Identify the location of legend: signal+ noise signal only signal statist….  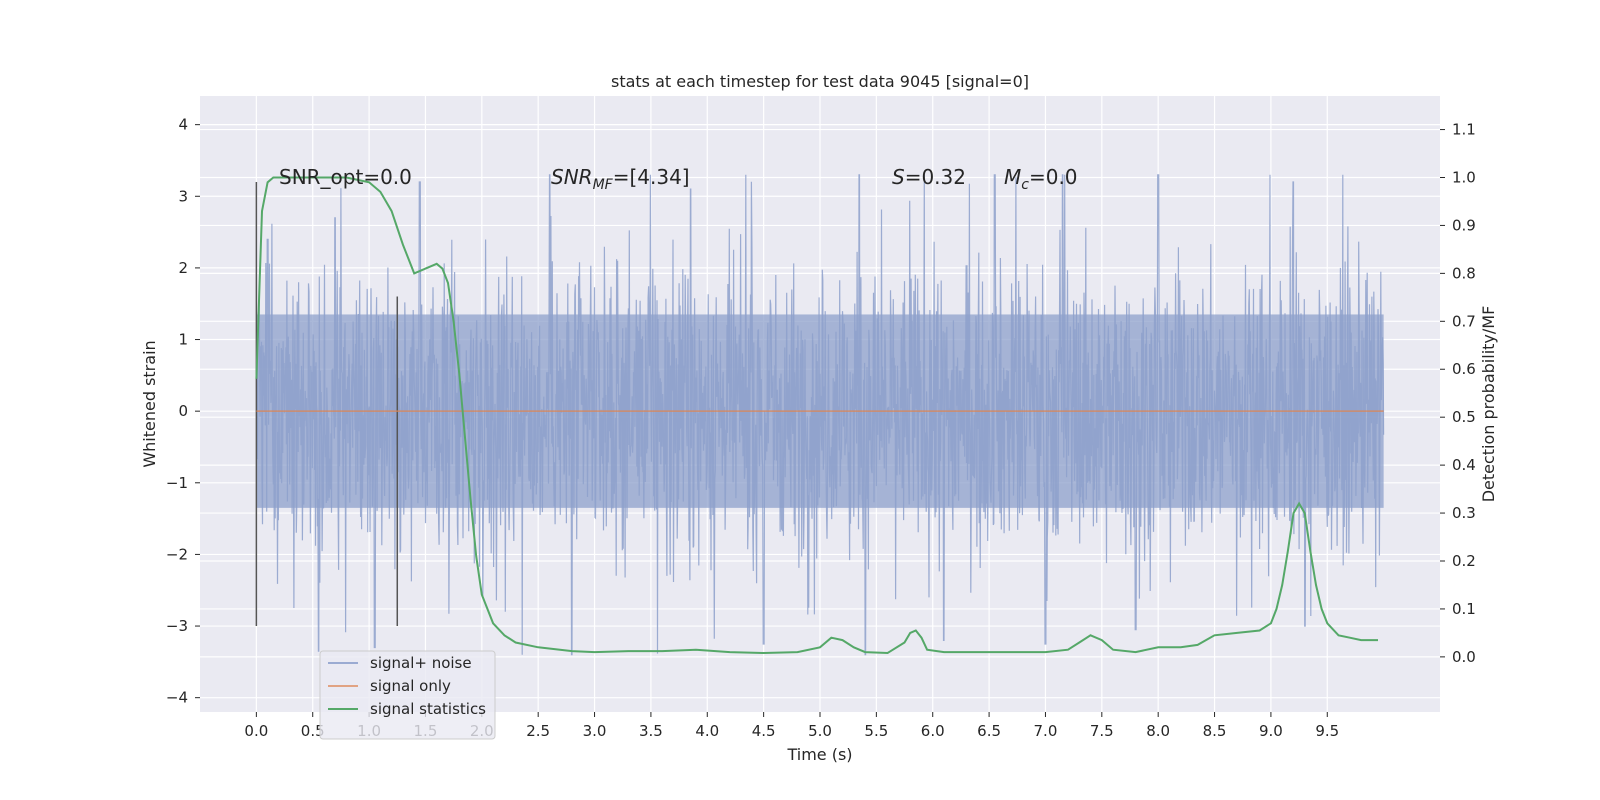
(407, 695).